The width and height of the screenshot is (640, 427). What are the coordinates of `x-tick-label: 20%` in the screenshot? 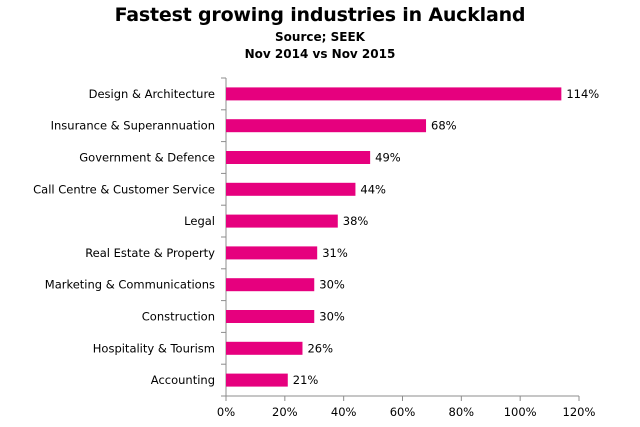 It's located at (285, 412).